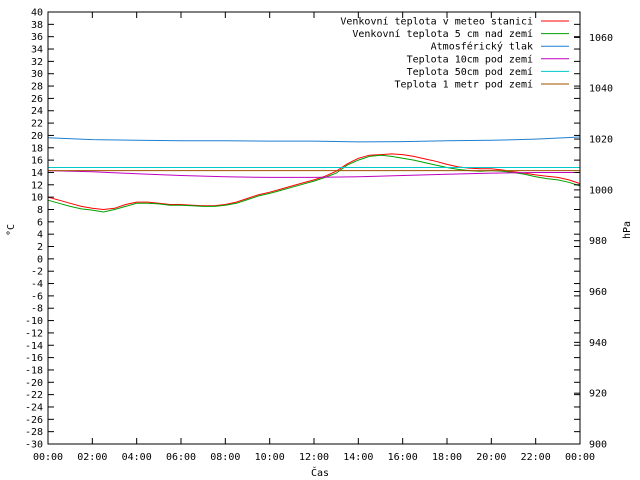 This screenshot has width=640, height=480. What do you see at coordinates (442, 34) in the screenshot?
I see `legend-label: Venkovní teplota 5 cm nad zemí` at bounding box center [442, 34].